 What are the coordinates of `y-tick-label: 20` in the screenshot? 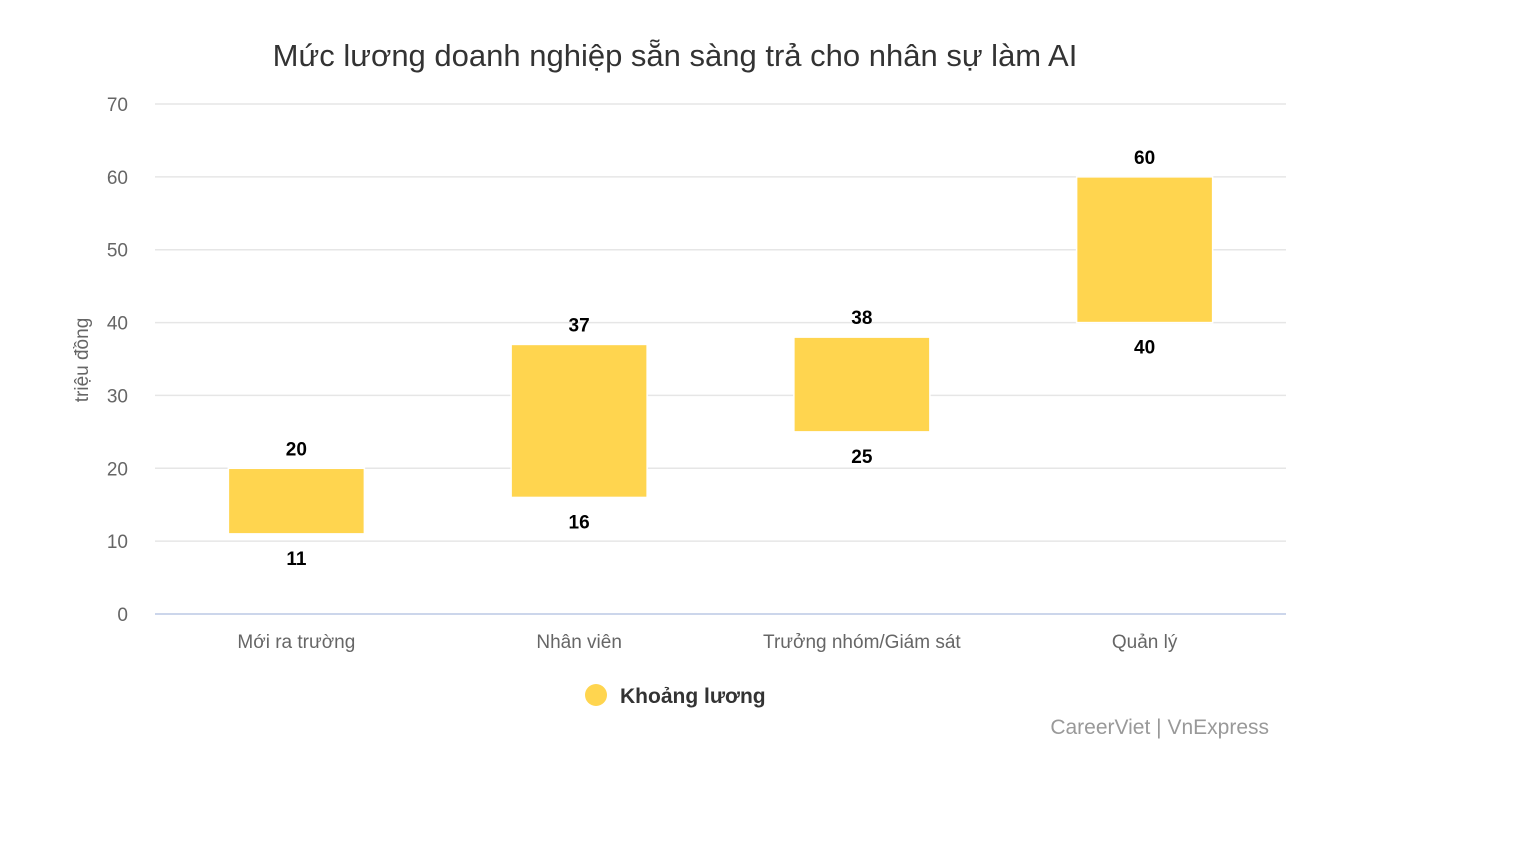 It's located at (117, 469).